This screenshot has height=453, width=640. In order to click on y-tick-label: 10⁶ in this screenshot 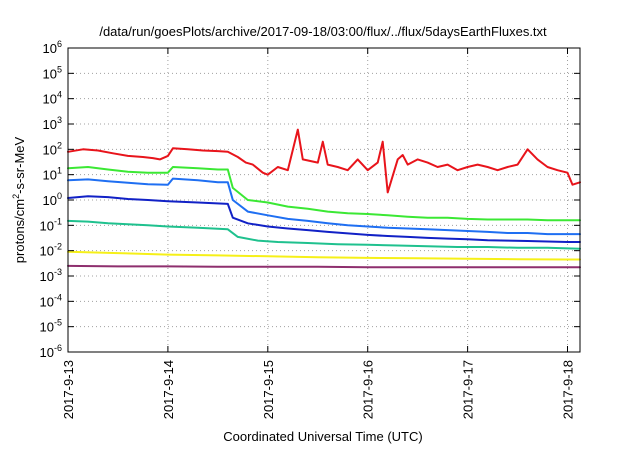, I will do `click(52, 47)`.